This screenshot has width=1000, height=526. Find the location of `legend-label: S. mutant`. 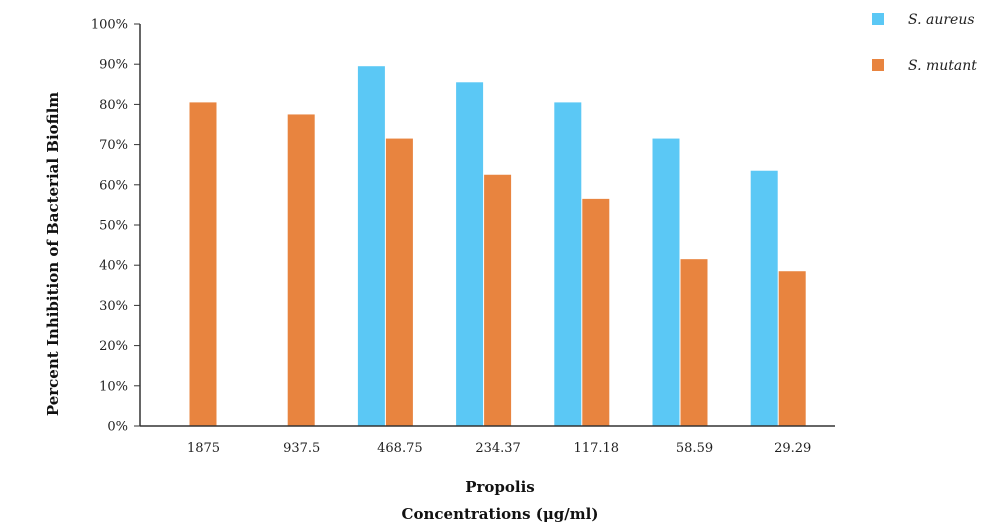

legend-label: S. mutant is located at coordinates (942, 66).